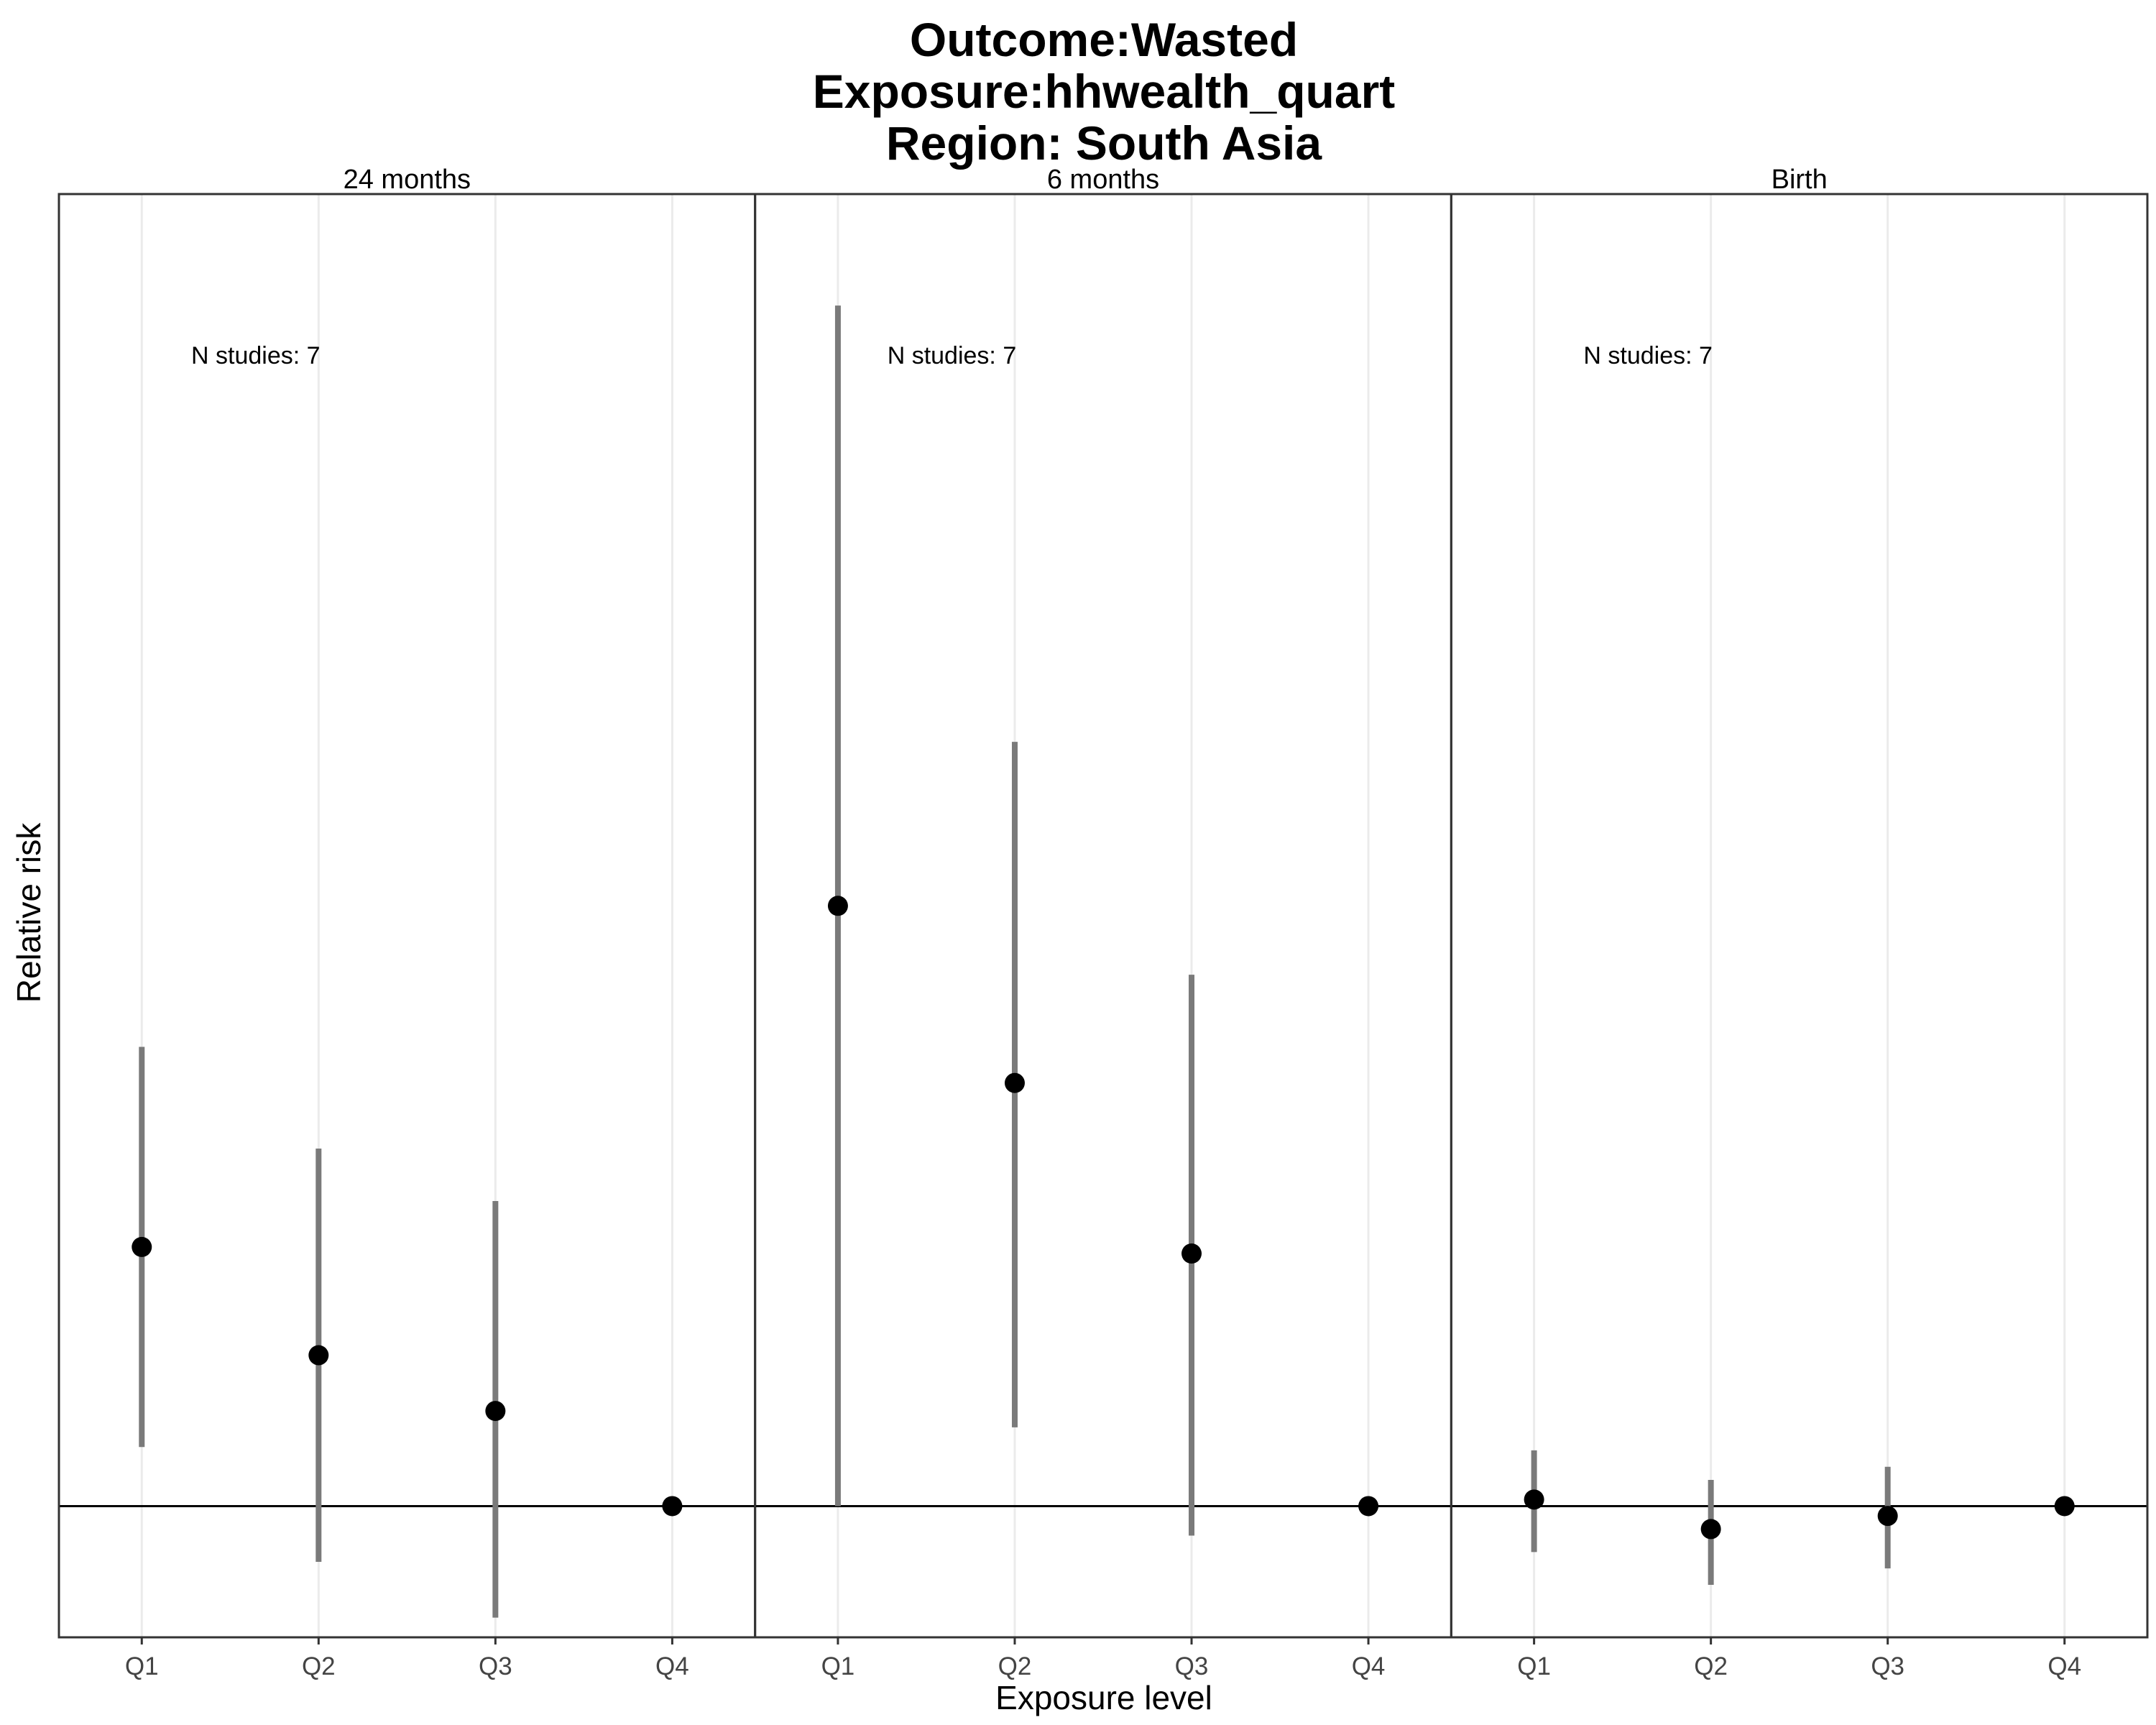 Image resolution: width=2156 pixels, height=1725 pixels. Describe the element at coordinates (1104, 39) in the screenshot. I see `title-line-outcome: Outcome:Wasted` at that location.